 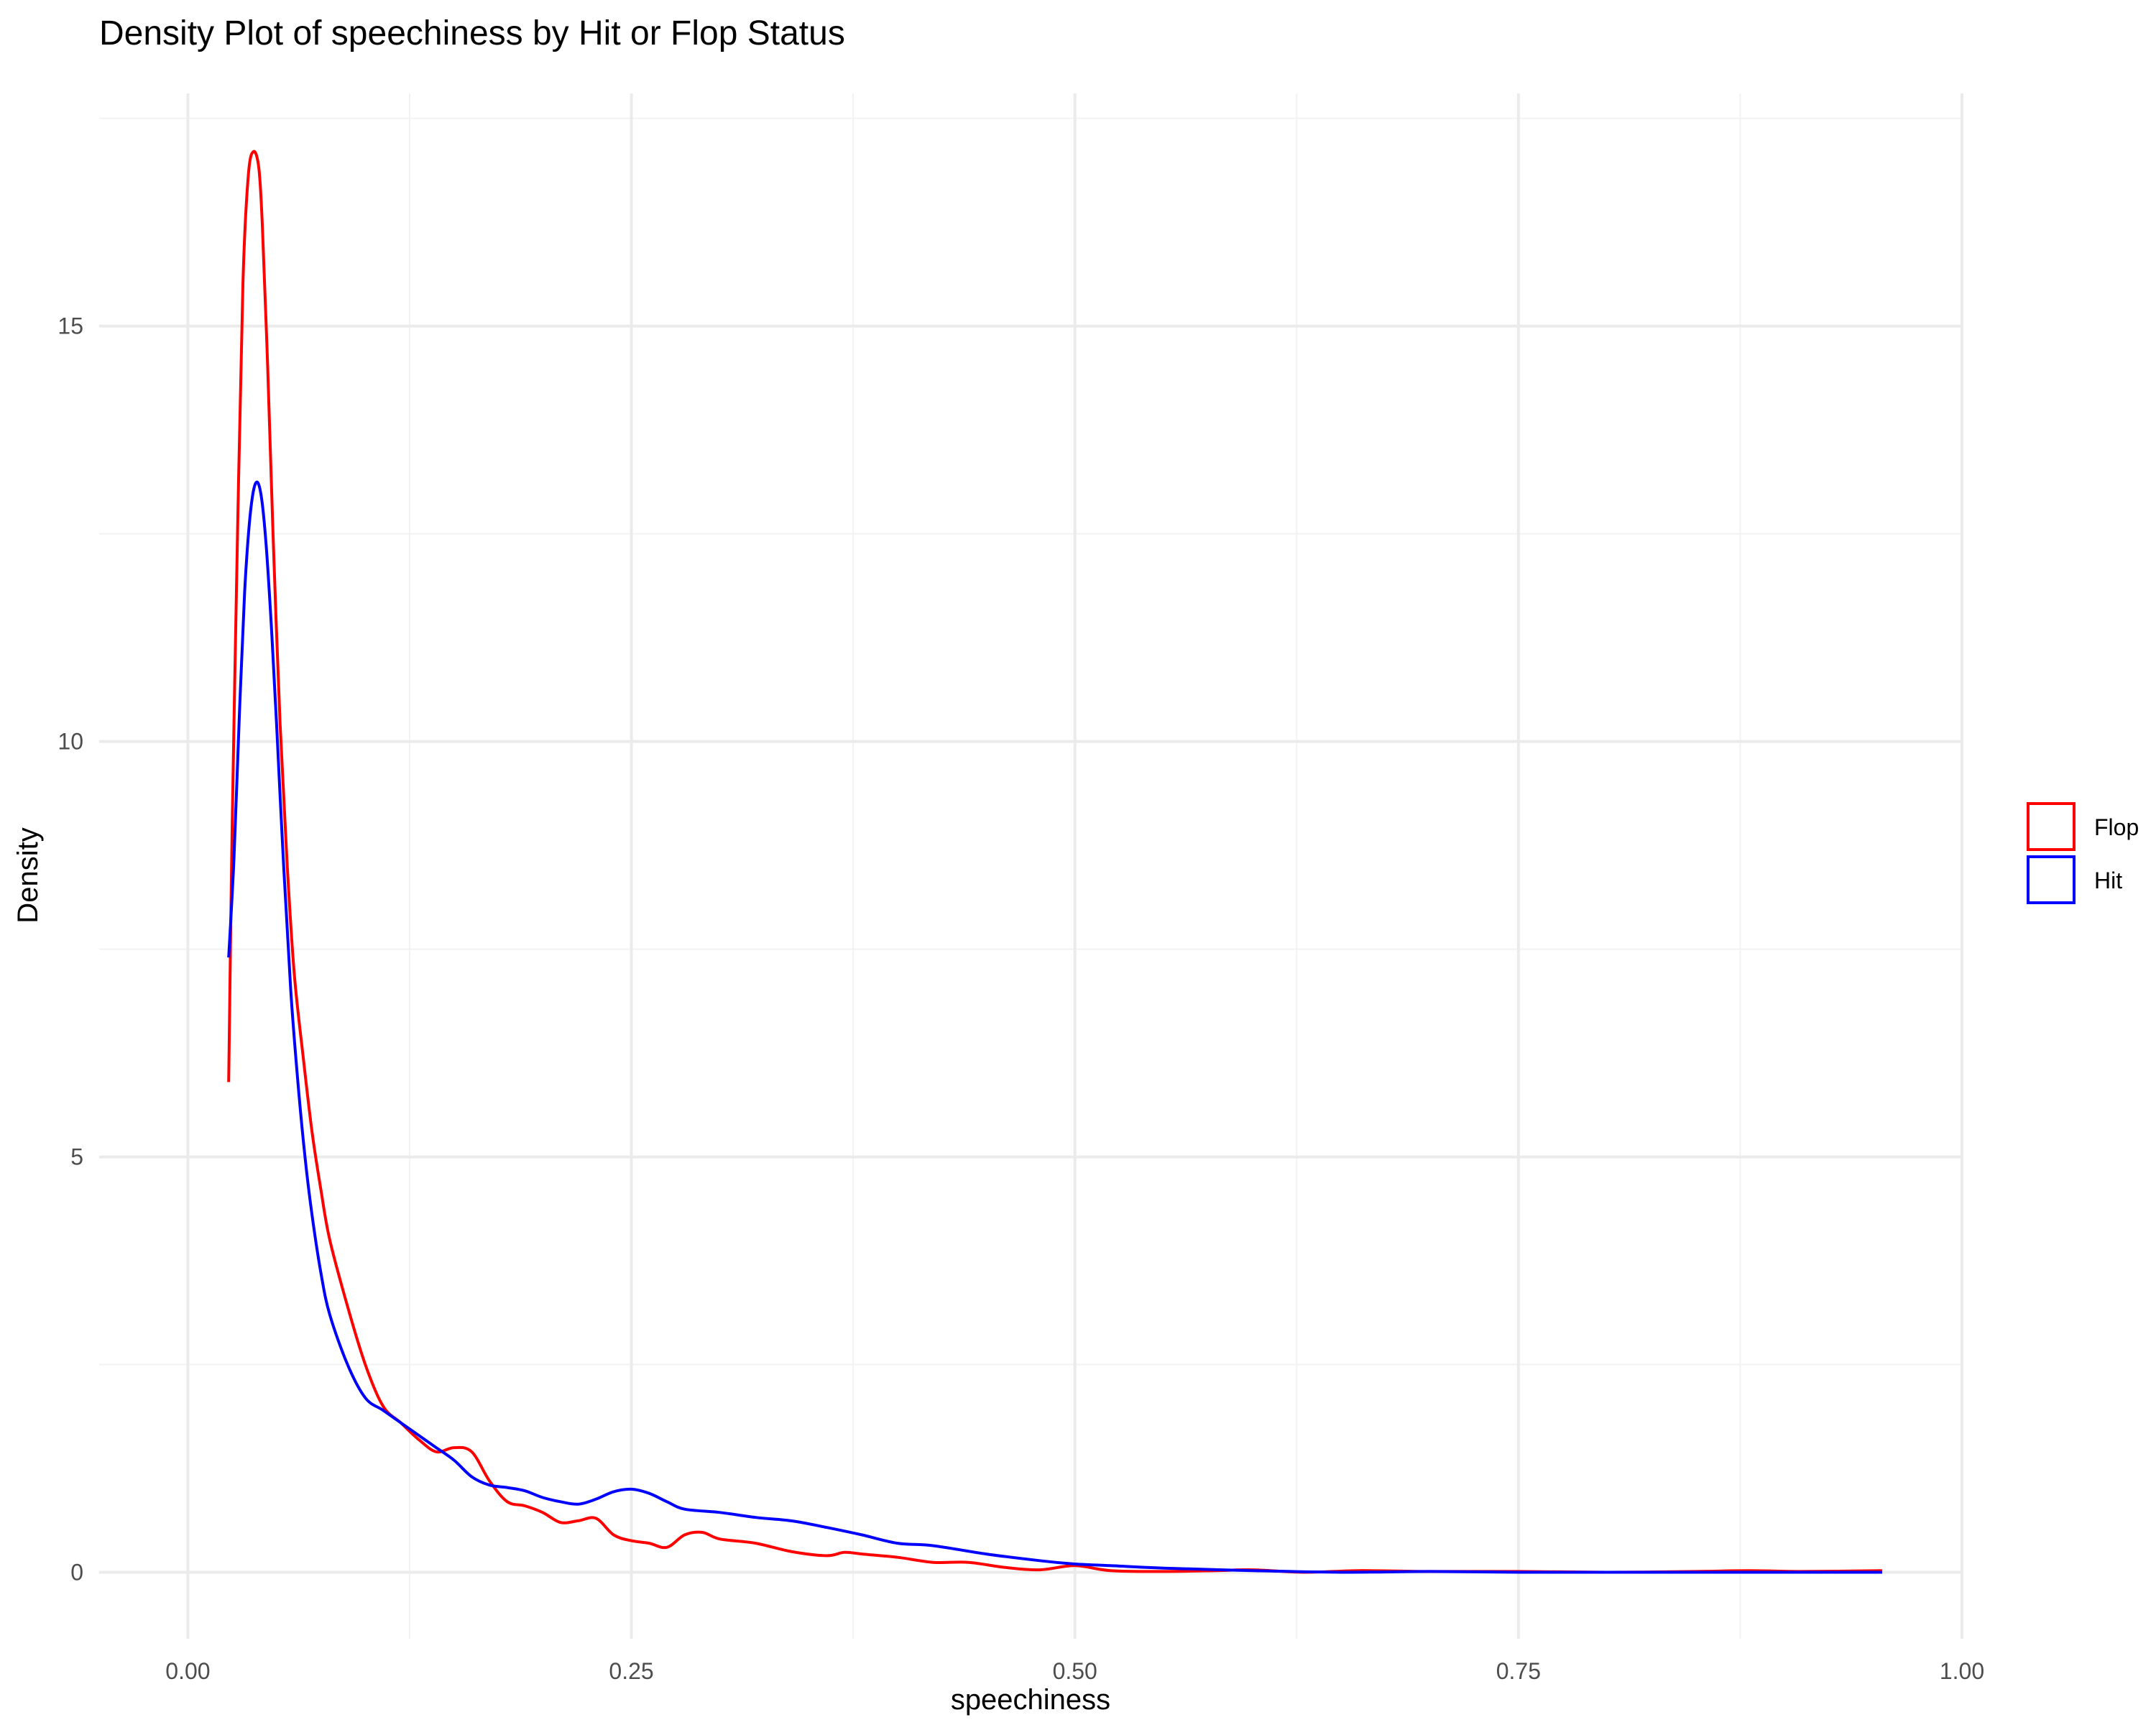 What do you see at coordinates (2051, 879) in the screenshot?
I see `legend-key-hit` at bounding box center [2051, 879].